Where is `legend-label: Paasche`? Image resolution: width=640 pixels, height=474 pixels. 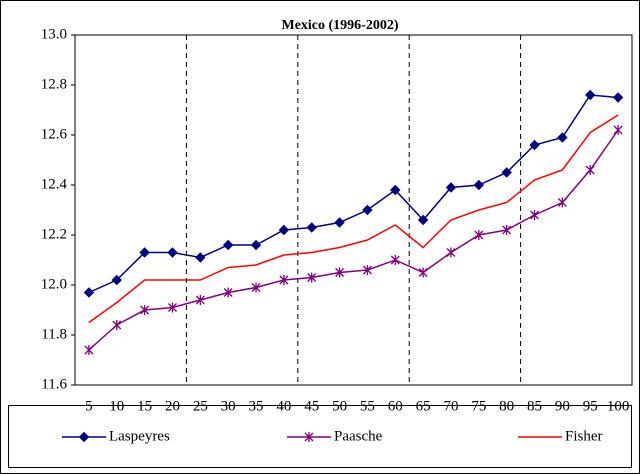
legend-label: Paasche is located at coordinates (358, 436).